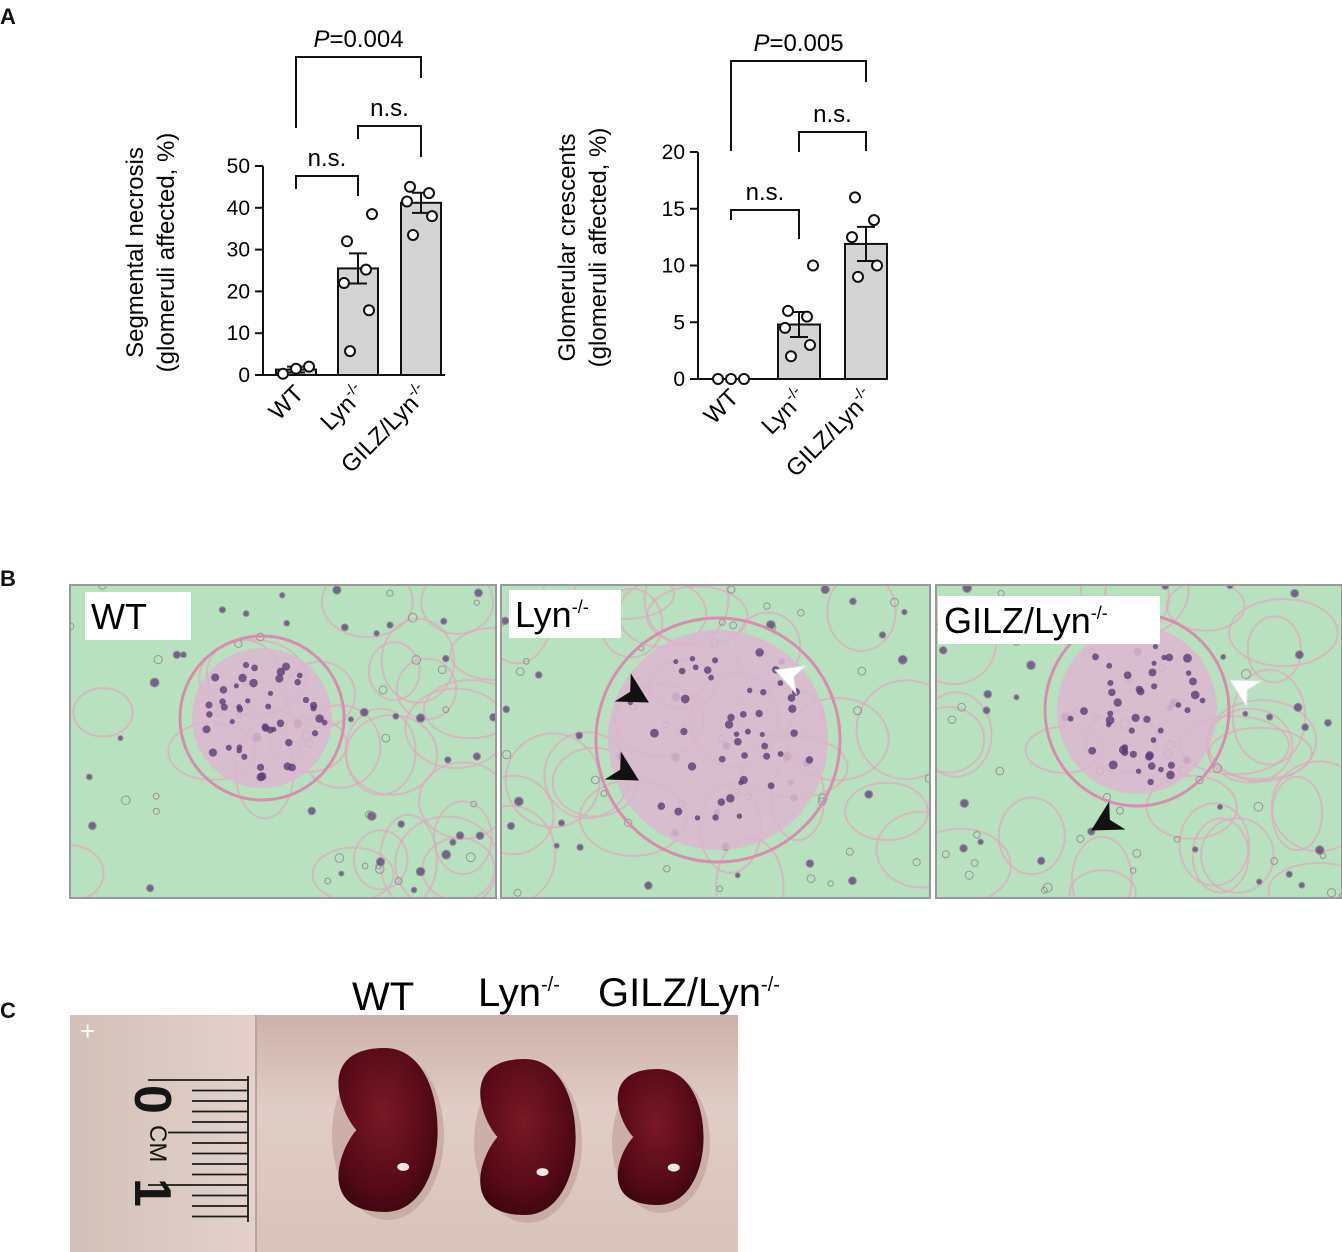  Describe the element at coordinates (552, 614) in the screenshot. I see `tile-label: Lyn-/-` at that location.